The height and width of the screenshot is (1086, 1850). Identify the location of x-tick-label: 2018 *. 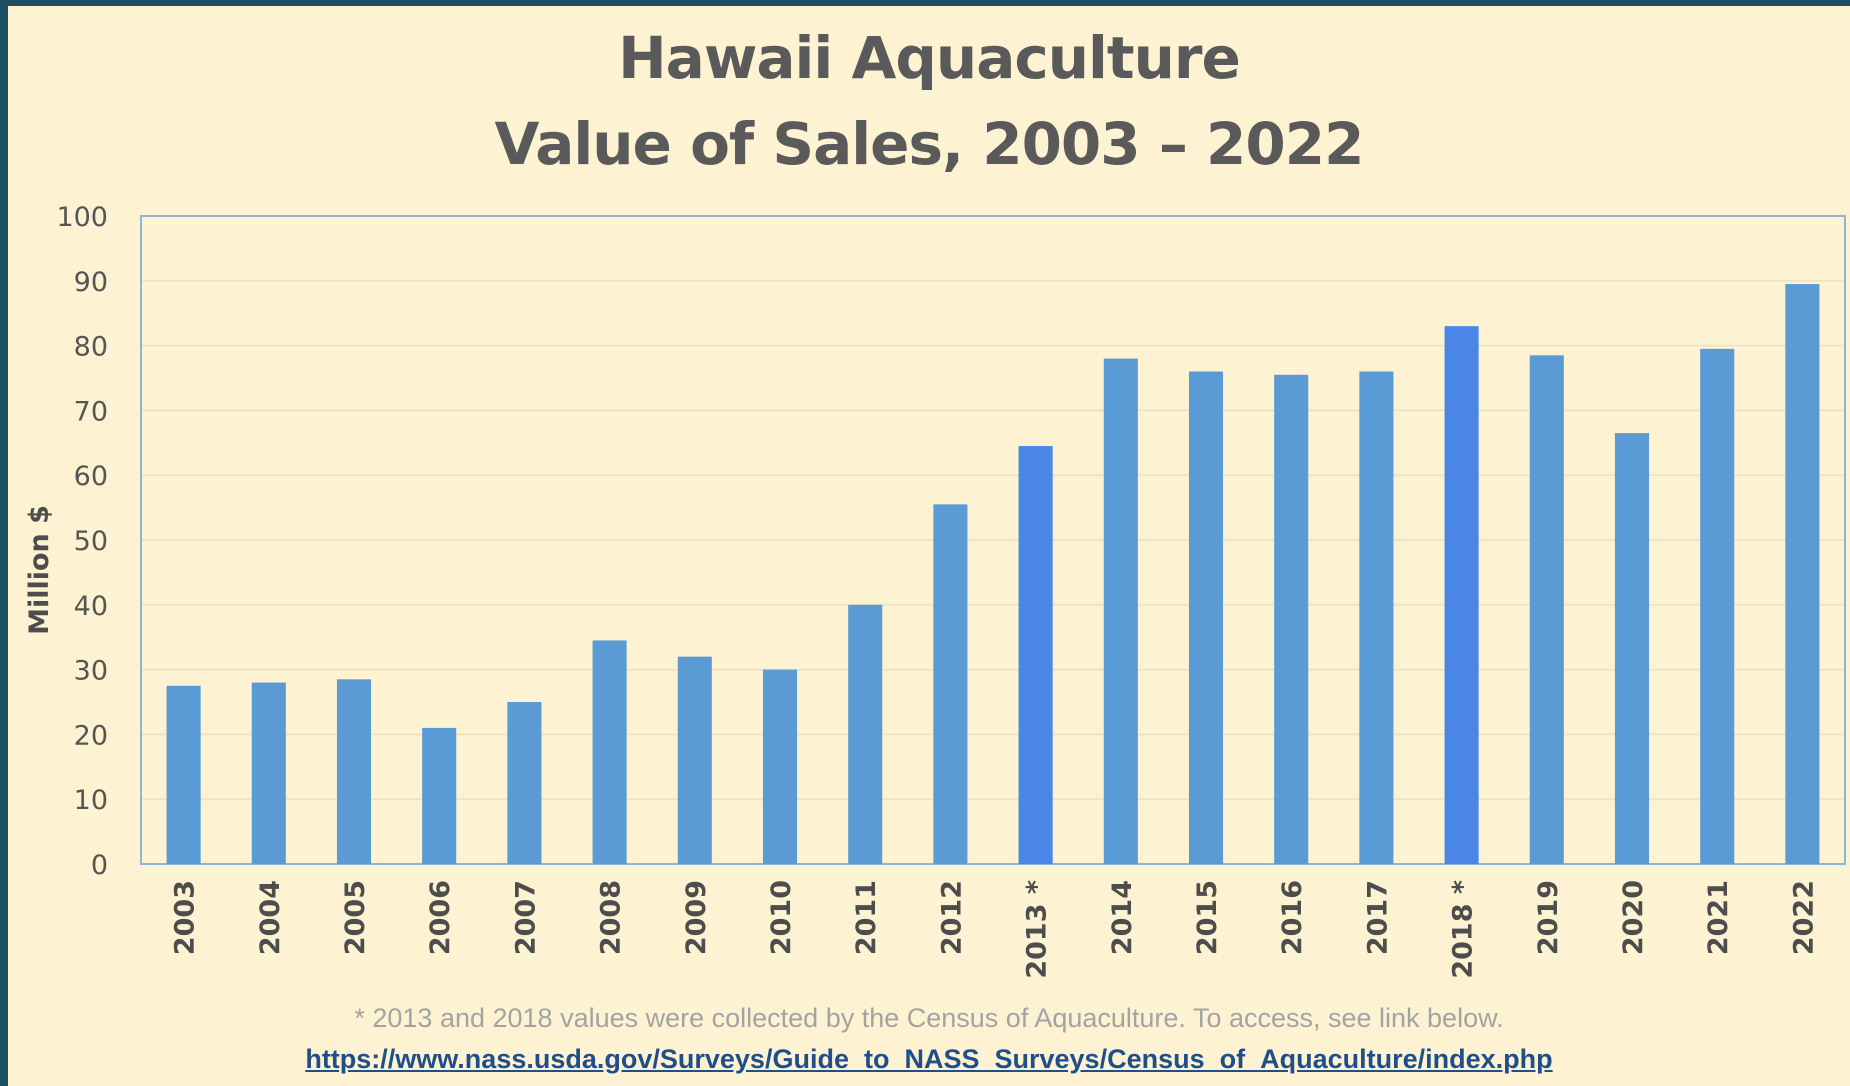
(1463, 929).